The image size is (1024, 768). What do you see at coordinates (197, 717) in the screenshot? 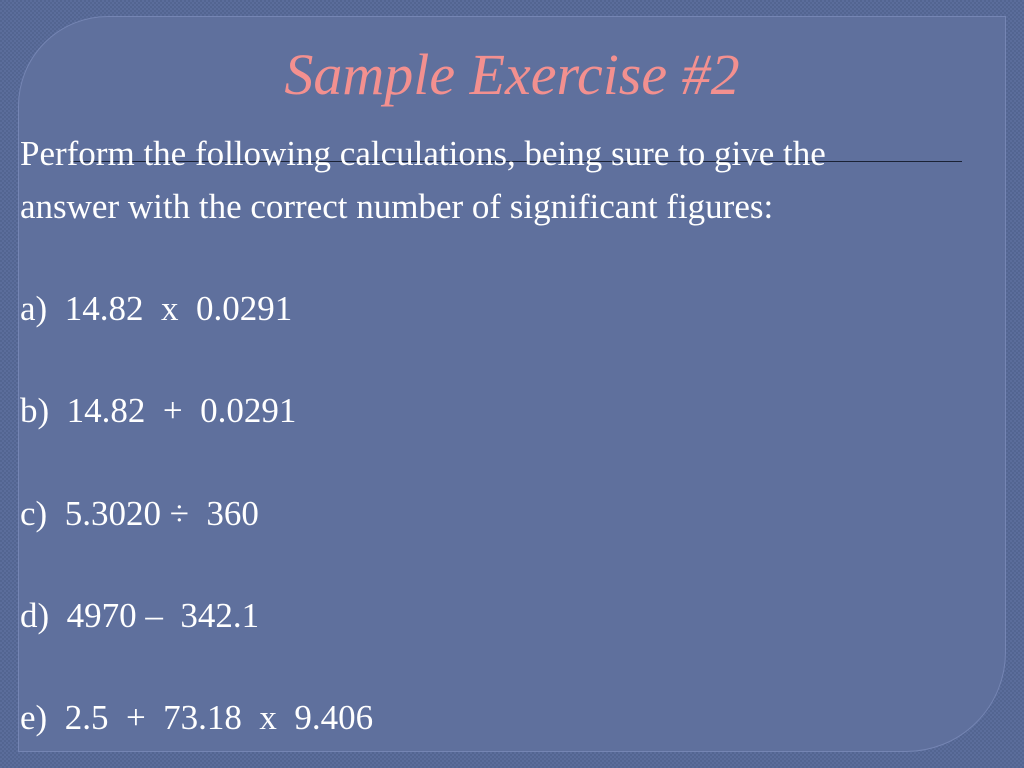
I see `exercise-item-e: e) 2.5 + 73.18 x 9.406` at bounding box center [197, 717].